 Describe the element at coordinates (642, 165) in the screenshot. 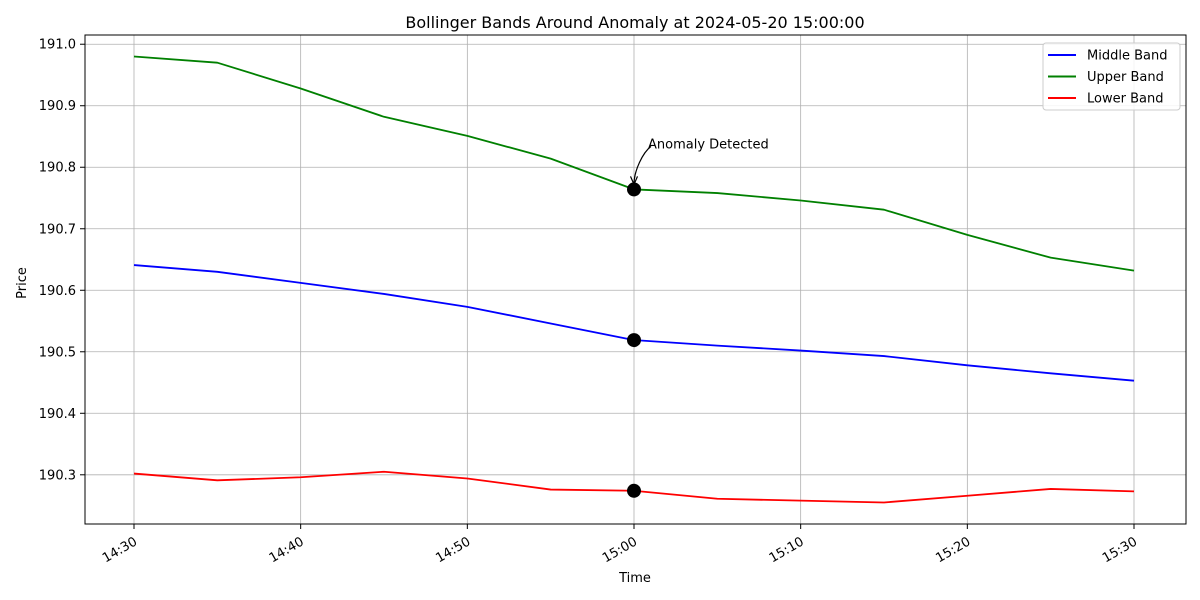

I see `annotation-arrow` at that location.